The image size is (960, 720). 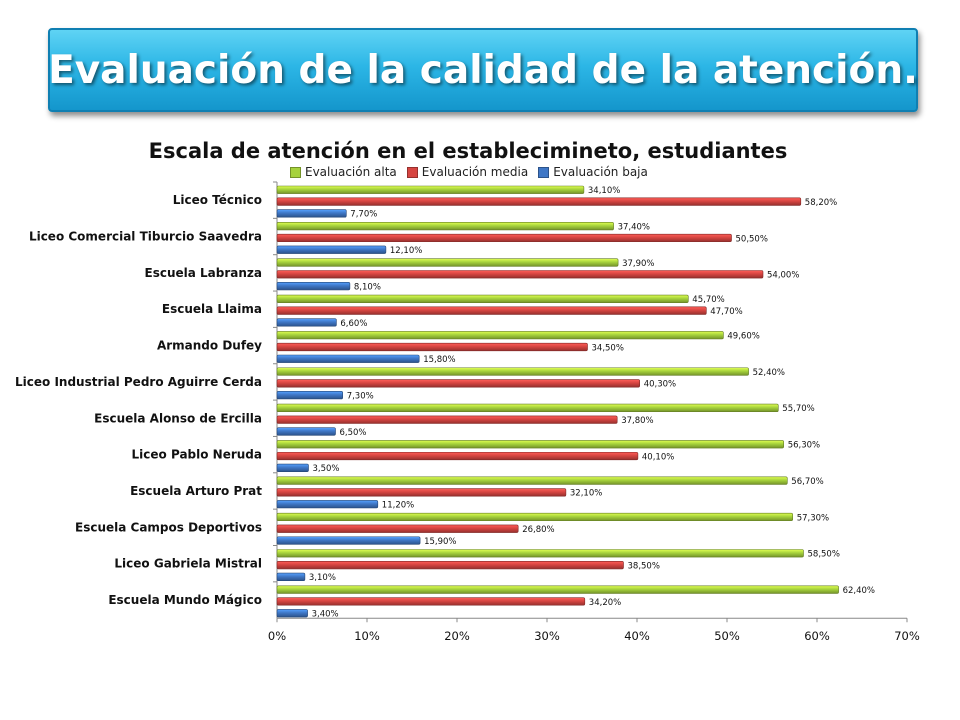 I want to click on data-label-baja: 3,10%, so click(x=322, y=578).